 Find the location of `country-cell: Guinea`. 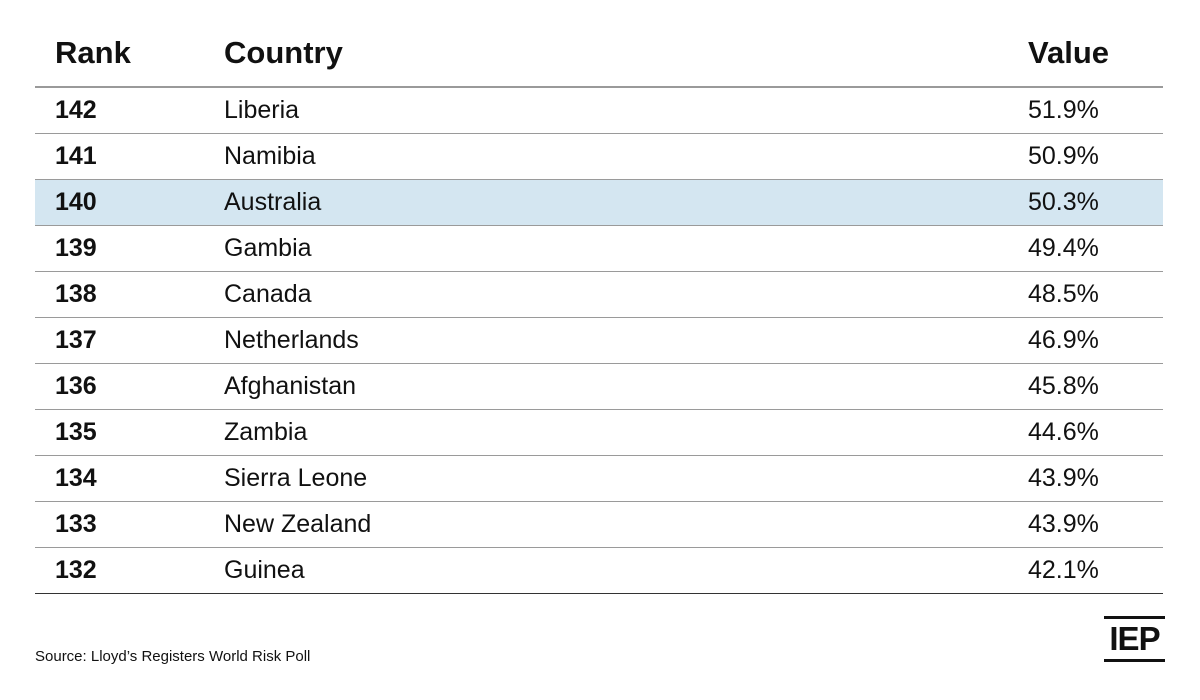

country-cell: Guinea is located at coordinates (264, 570).